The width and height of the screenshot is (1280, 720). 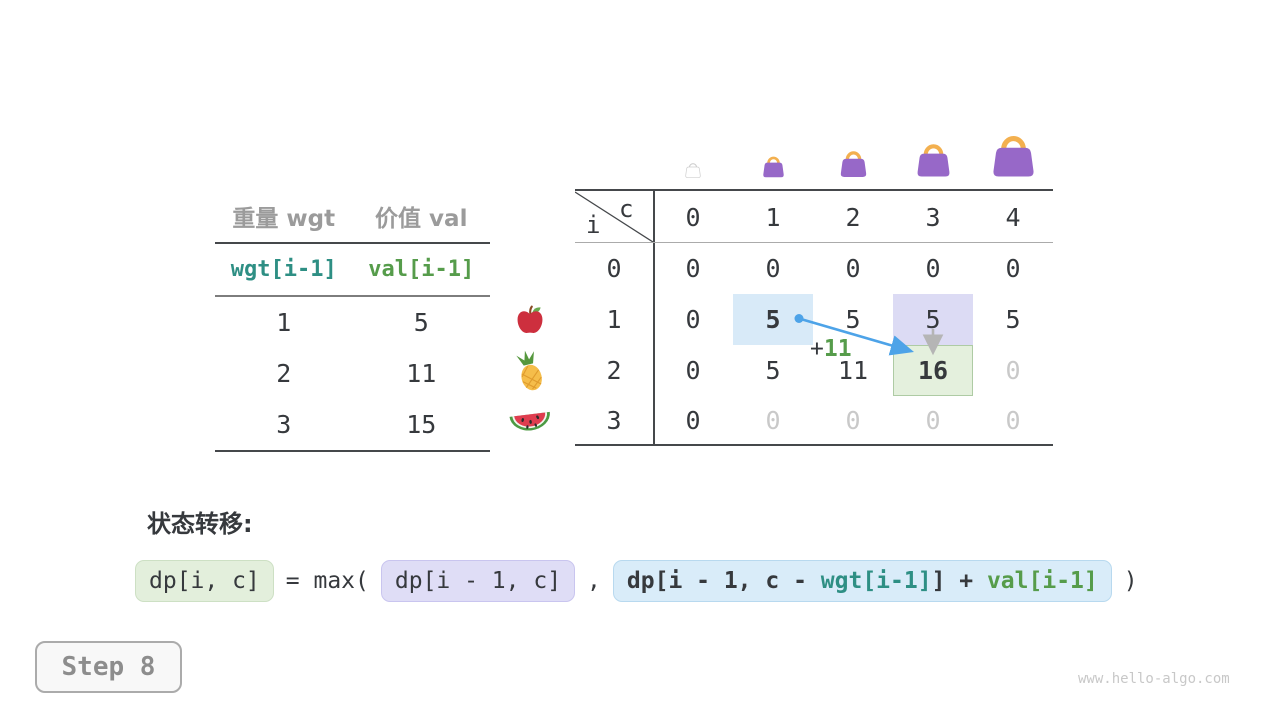 I want to click on item-weight-value: 2, so click(x=284, y=373).